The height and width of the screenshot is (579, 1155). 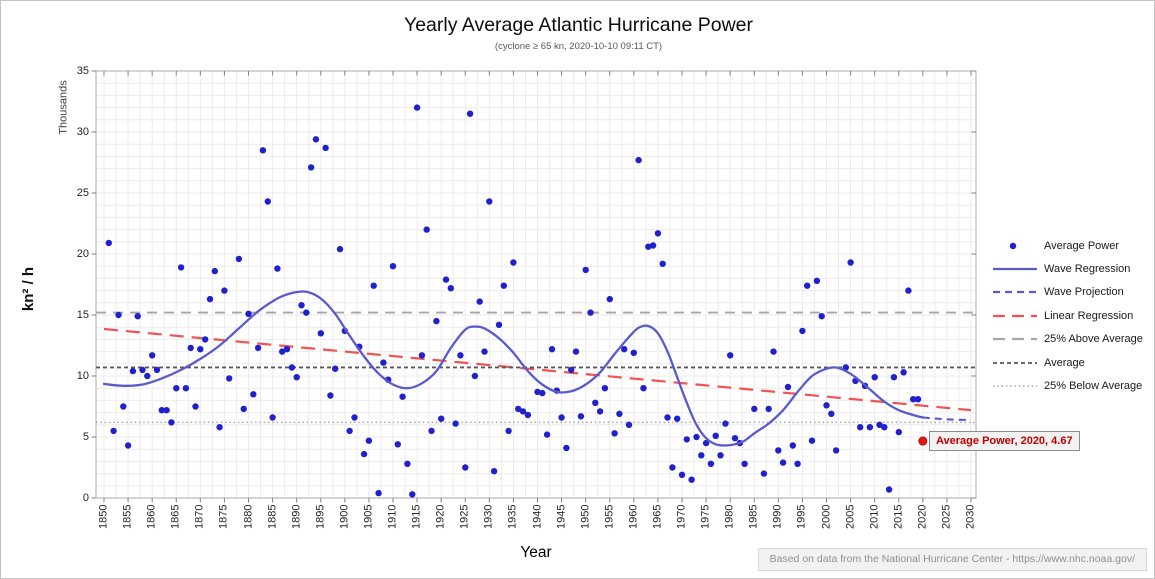 What do you see at coordinates (1004, 441) in the screenshot?
I see `data-label-callout: Average Power, 2020, 4.67` at bounding box center [1004, 441].